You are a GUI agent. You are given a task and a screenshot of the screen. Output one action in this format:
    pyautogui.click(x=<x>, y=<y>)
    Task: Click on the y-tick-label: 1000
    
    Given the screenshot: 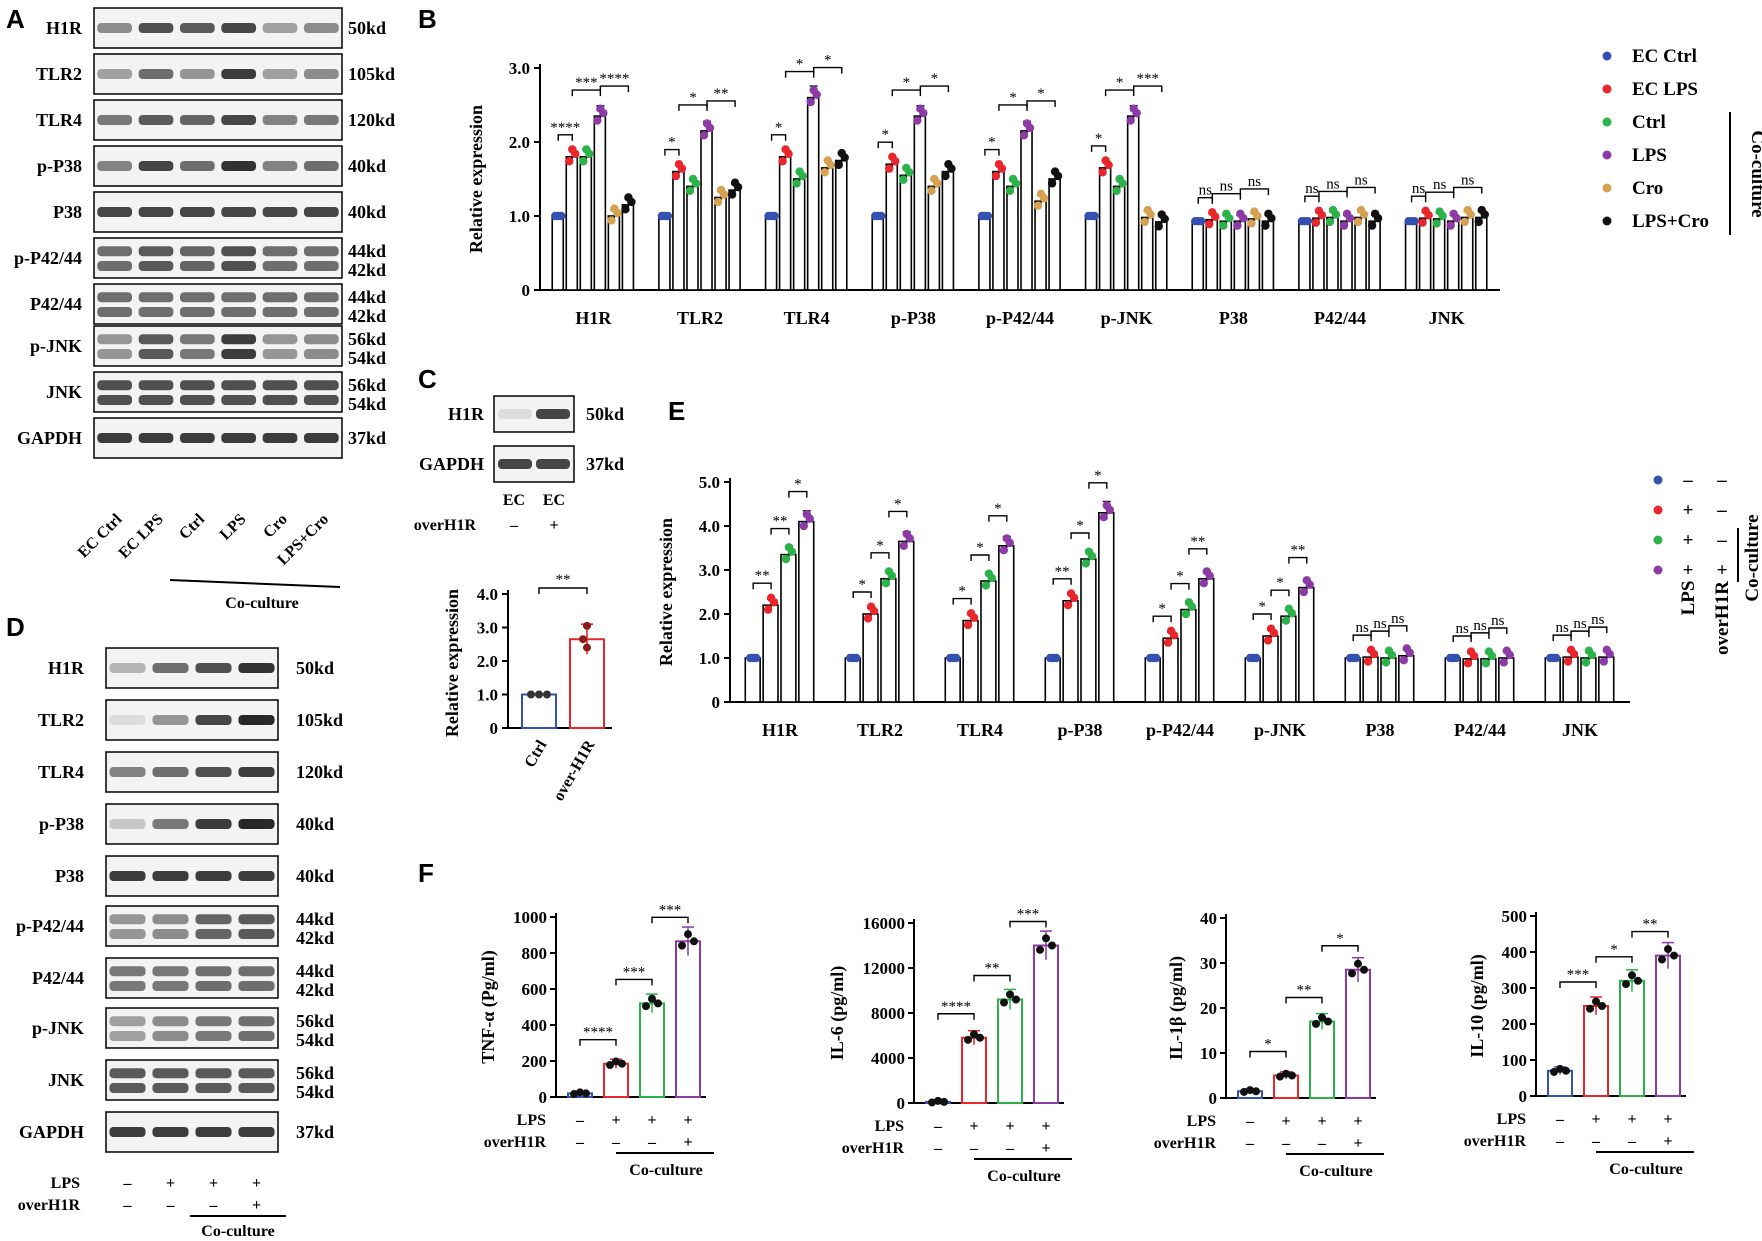 What is the action you would take?
    pyautogui.click(x=530, y=917)
    